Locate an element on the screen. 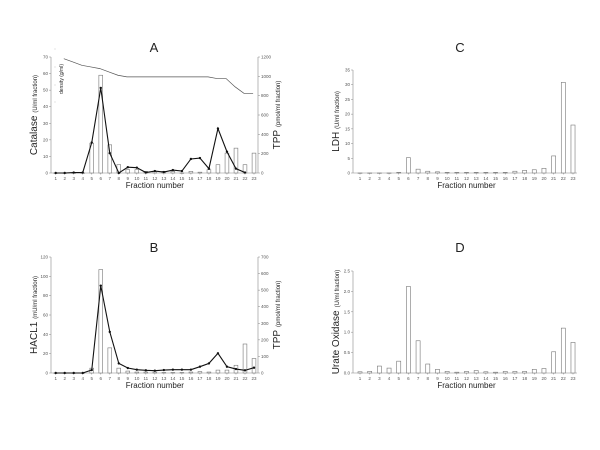  y-tick-label: 2.5 is located at coordinates (347, 271).